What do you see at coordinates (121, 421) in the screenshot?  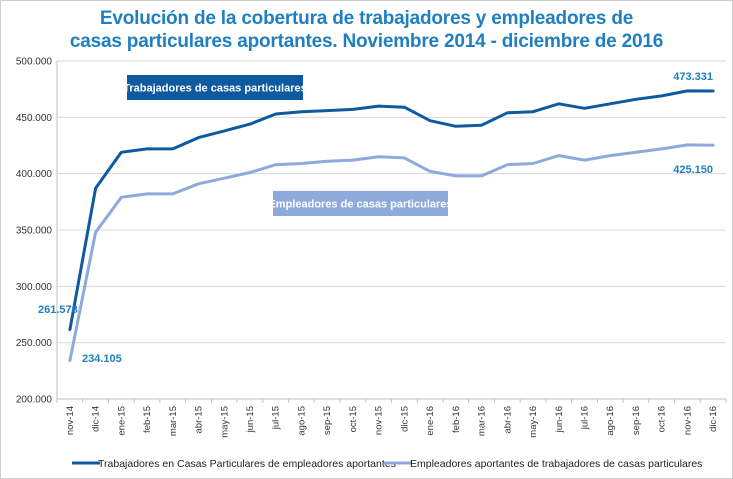 I see `x-tick-label: ene-15` at bounding box center [121, 421].